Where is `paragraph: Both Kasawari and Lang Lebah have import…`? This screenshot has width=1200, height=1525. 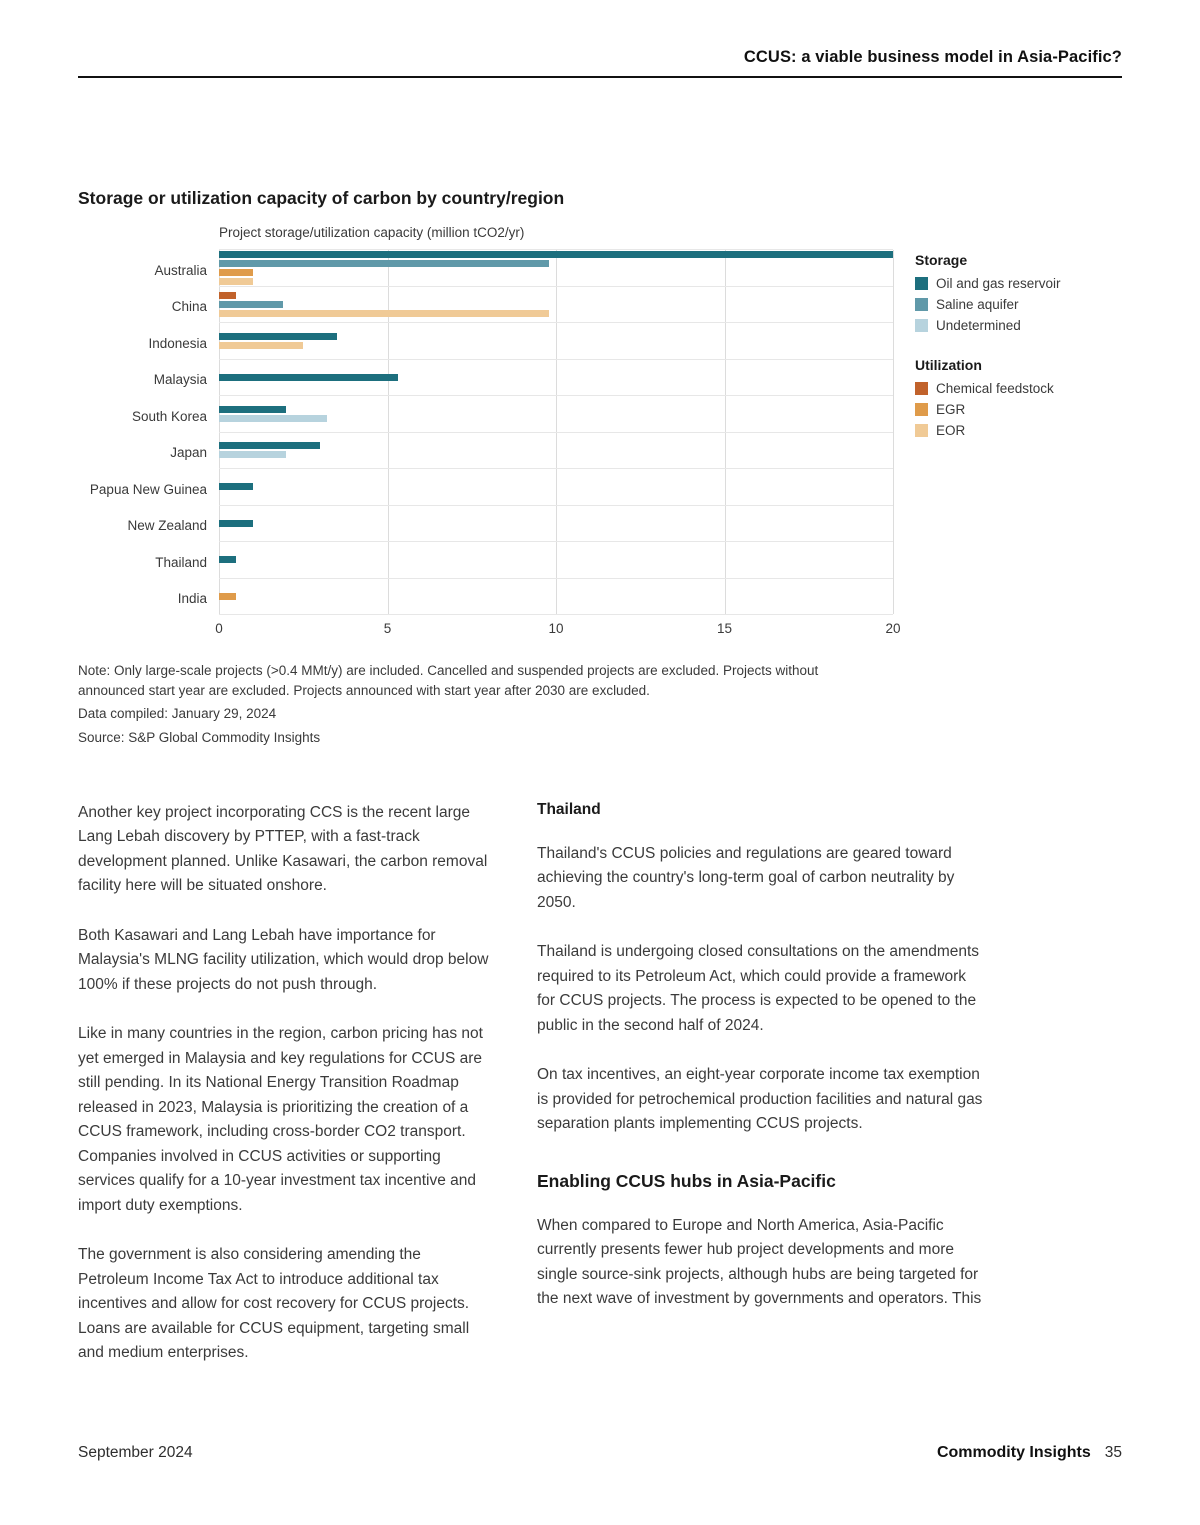
paragraph: Both Kasawari and Lang Lebah have import… is located at coordinates (283, 959).